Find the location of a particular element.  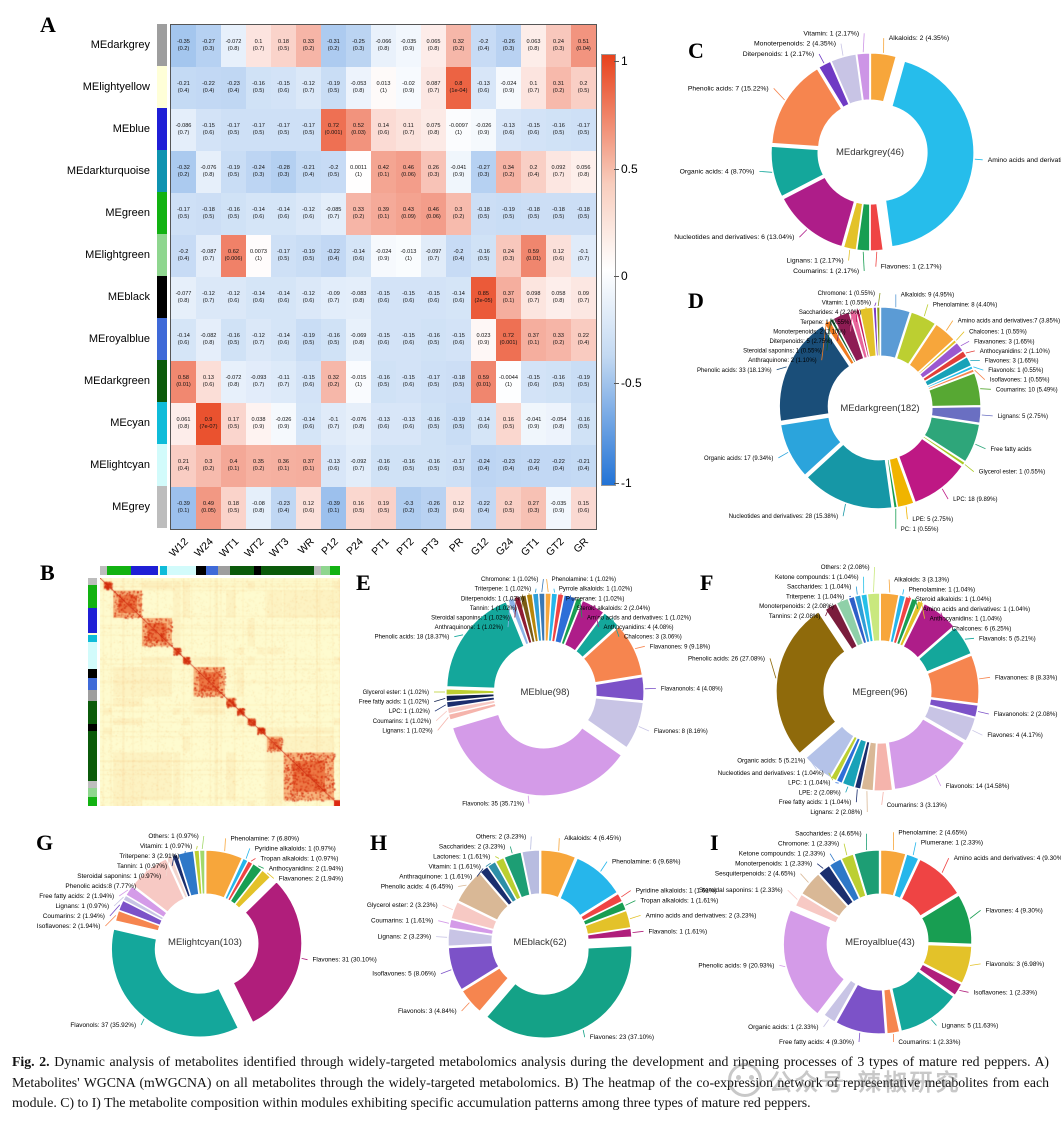

slice-label: Sesquiterpenoids: 2 (4.65%) is located at coordinates (755, 874).